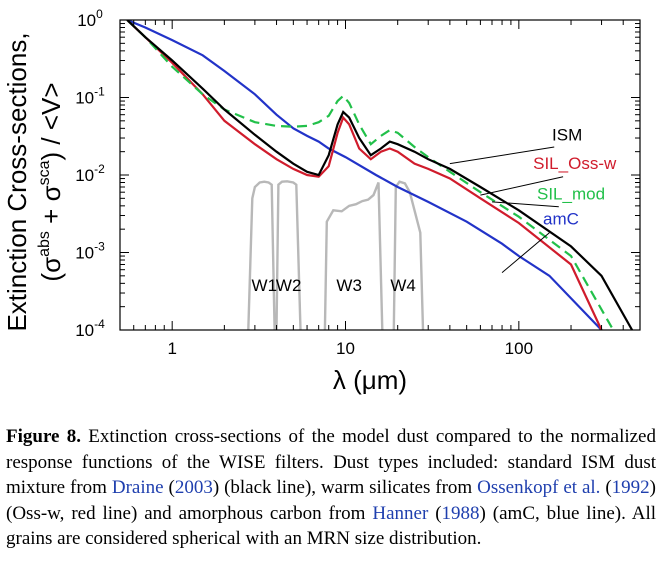 This screenshot has width=662, height=584. What do you see at coordinates (17, 181) in the screenshot?
I see `y-axis-title-line1: Extinction Cross-sections,` at bounding box center [17, 181].